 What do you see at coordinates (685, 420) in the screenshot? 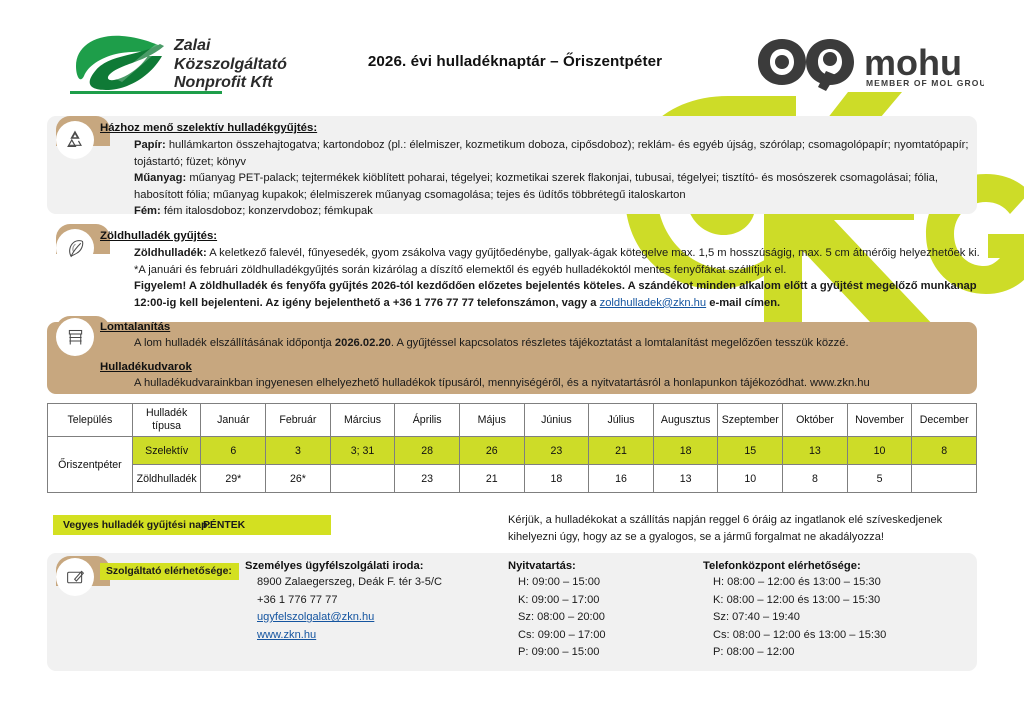
I see `col-header-aug: Augusztus` at bounding box center [685, 420].